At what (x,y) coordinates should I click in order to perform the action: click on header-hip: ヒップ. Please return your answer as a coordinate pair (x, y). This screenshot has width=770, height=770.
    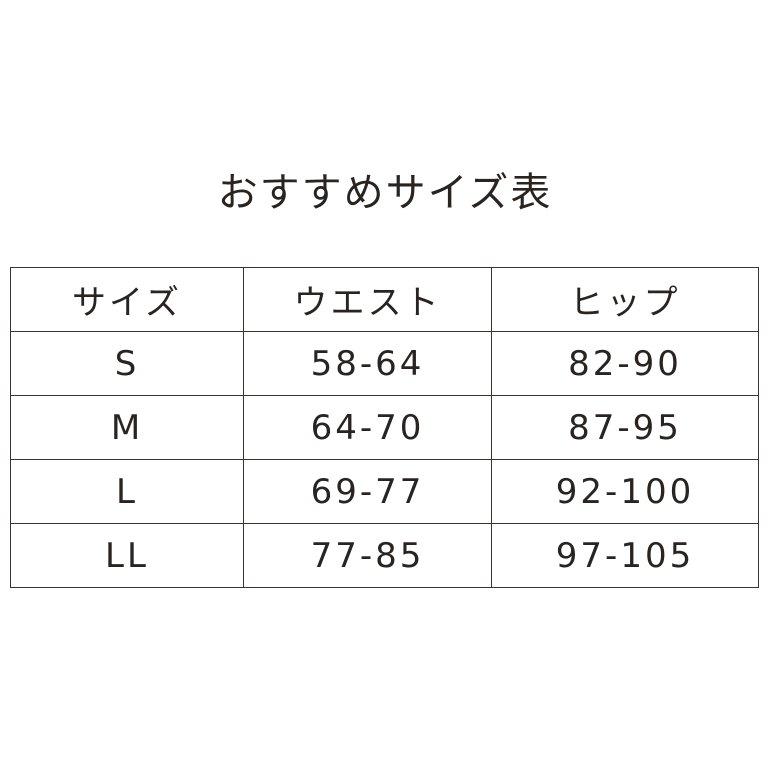
    Looking at the image, I should click on (625, 299).